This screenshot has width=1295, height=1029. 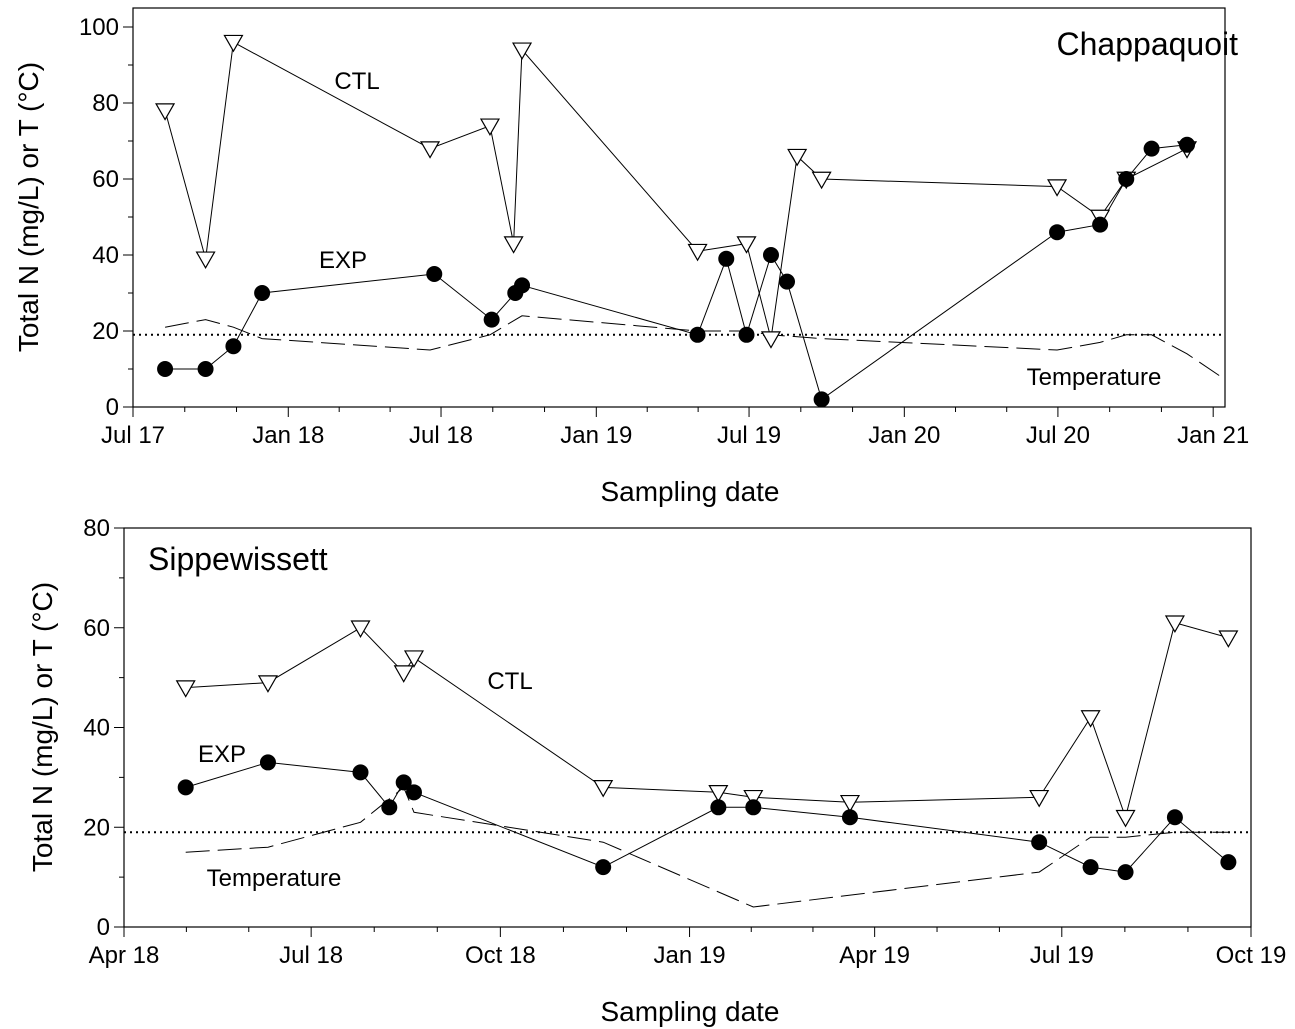 I want to click on temperature-line, so click(x=693, y=346).